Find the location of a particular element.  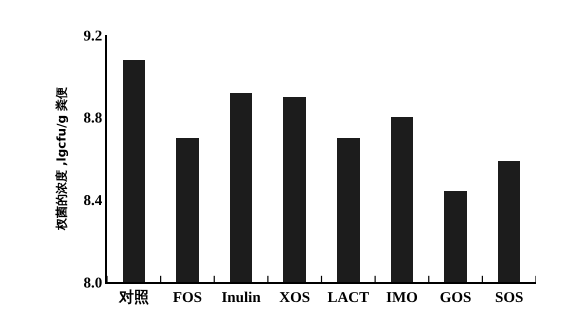

y-tick-label: 8.4 is located at coordinates (93, 200).